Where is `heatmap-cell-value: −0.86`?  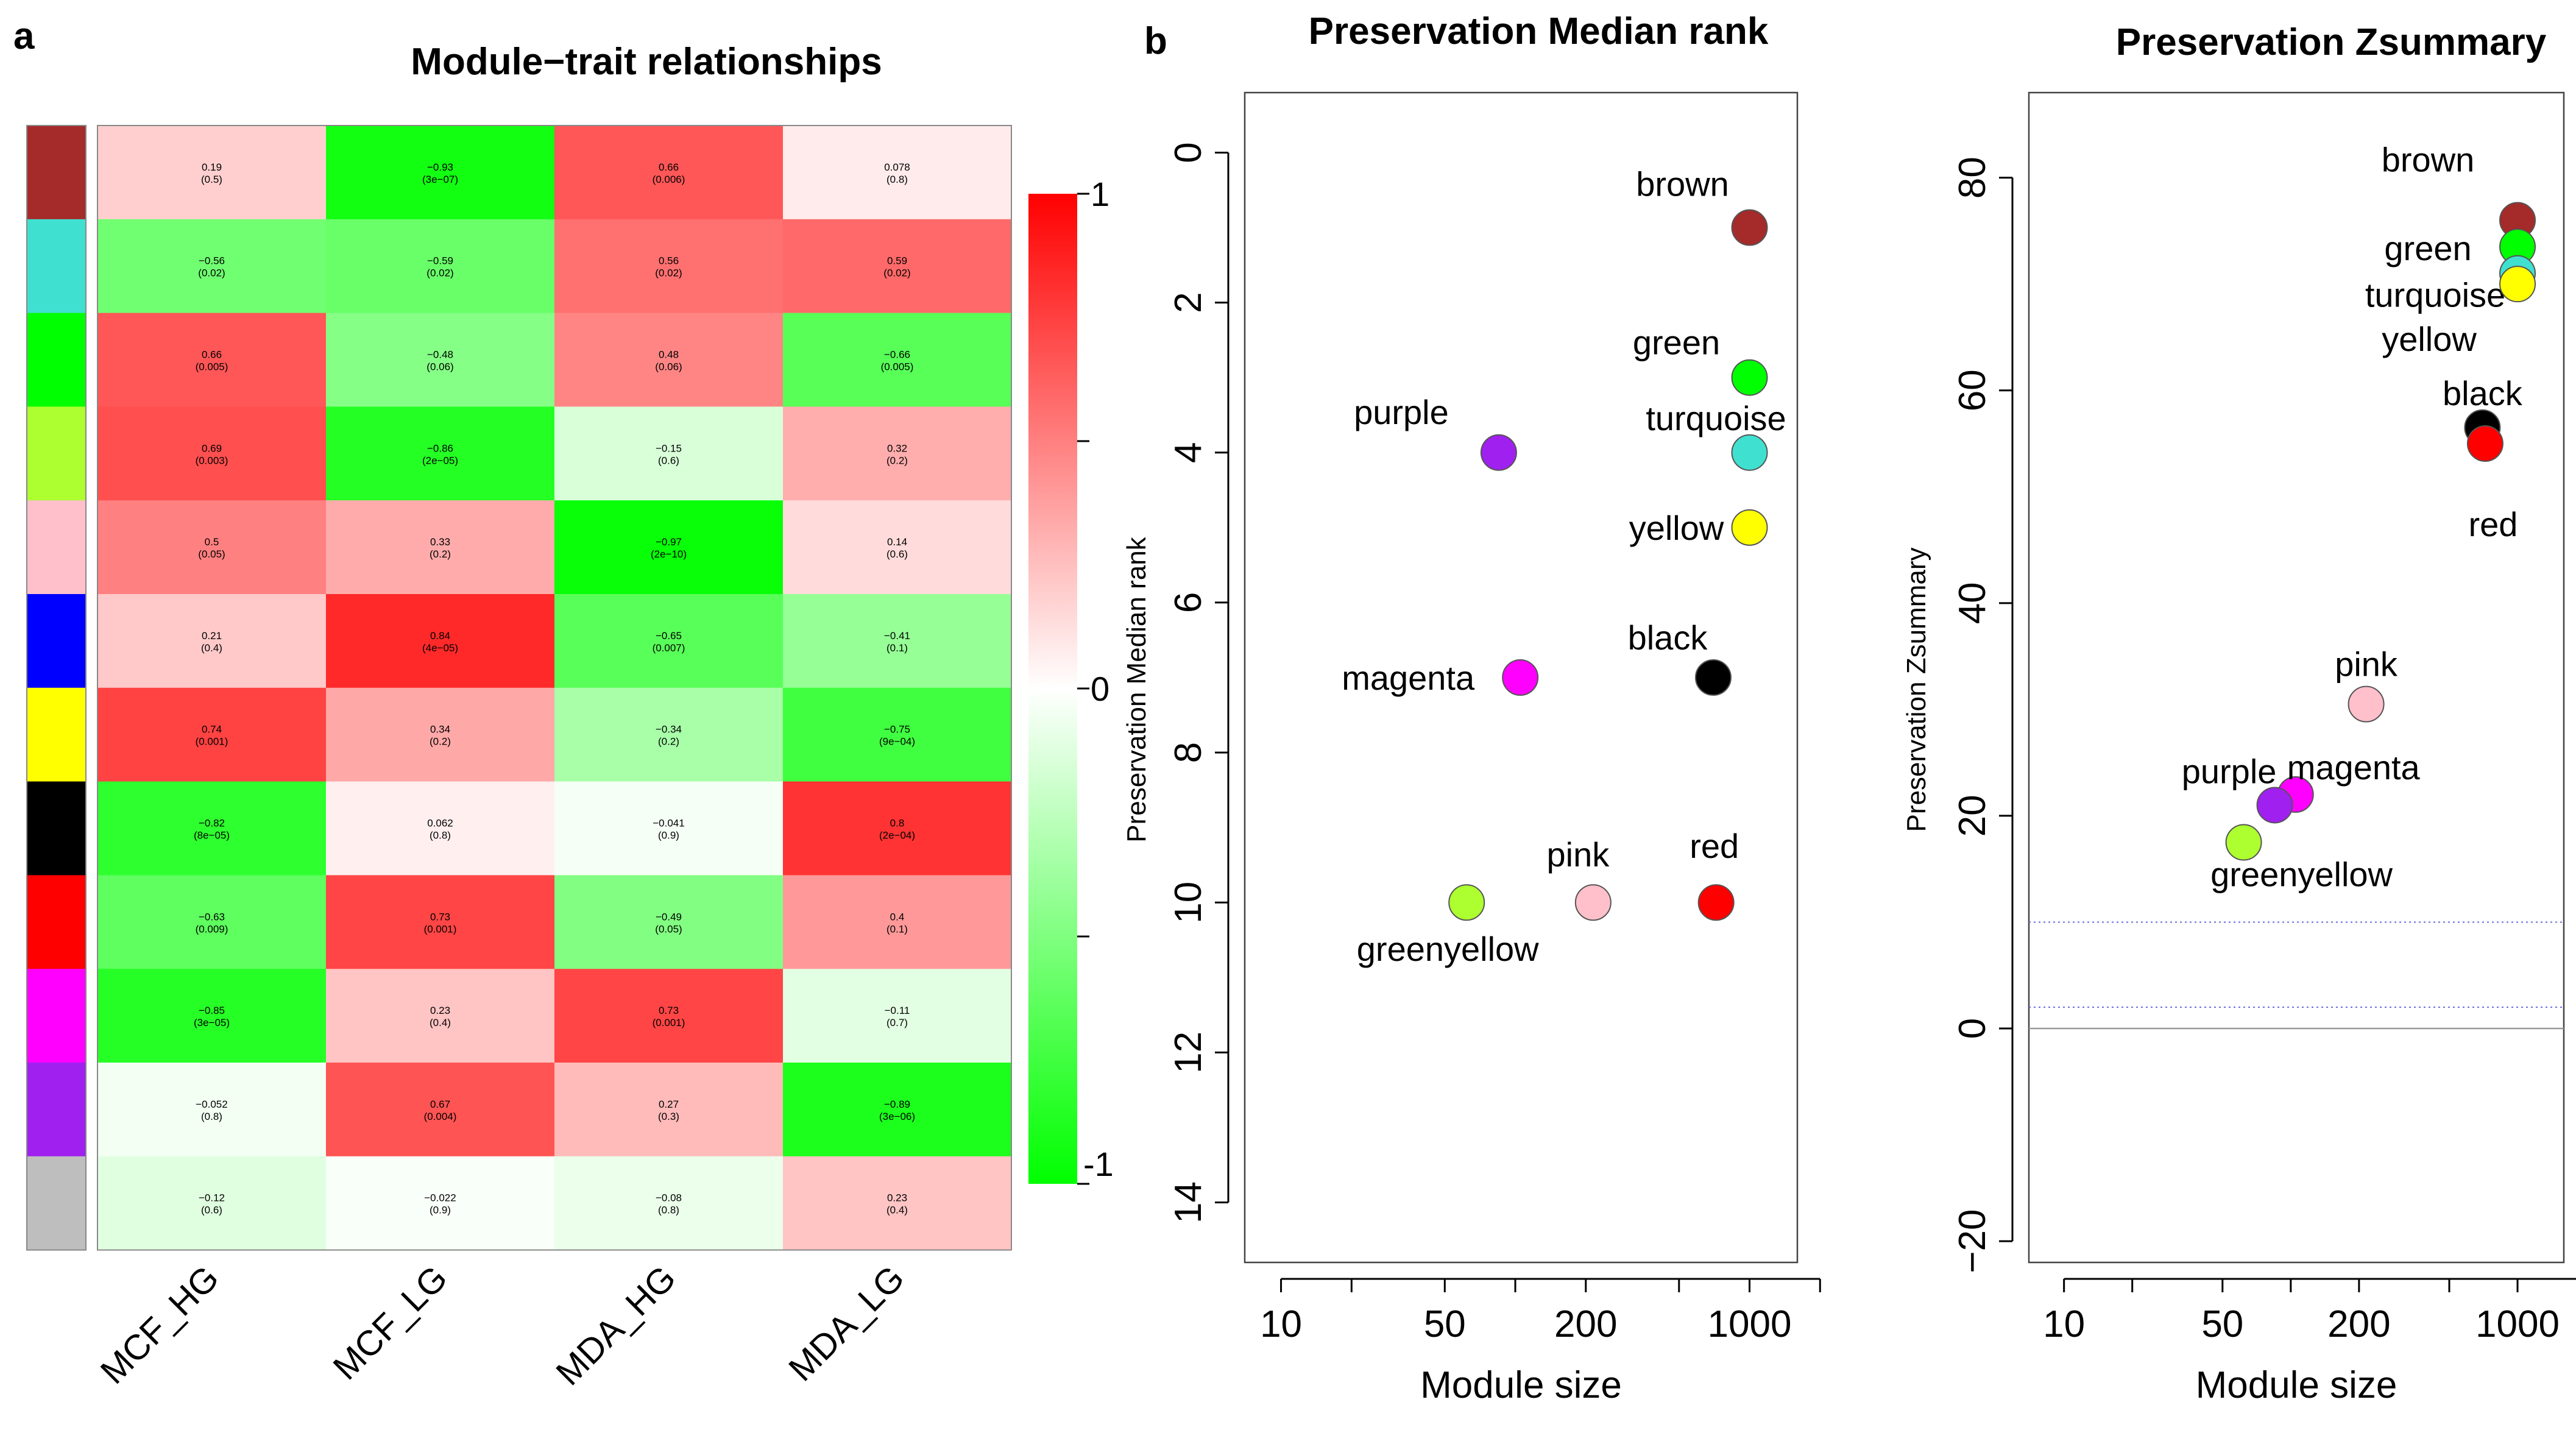
heatmap-cell-value: −0.86 is located at coordinates (440, 448).